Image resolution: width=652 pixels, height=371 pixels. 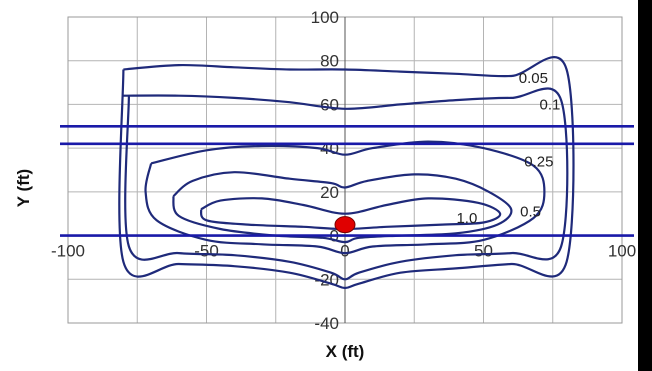 What do you see at coordinates (326, 323) in the screenshot?
I see `y-tick-label: -40` at bounding box center [326, 323].